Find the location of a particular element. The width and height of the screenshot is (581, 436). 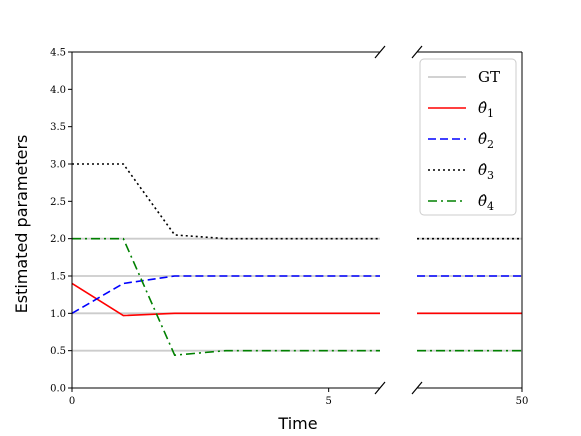

x-axis-title: Time is located at coordinates (297, 423).